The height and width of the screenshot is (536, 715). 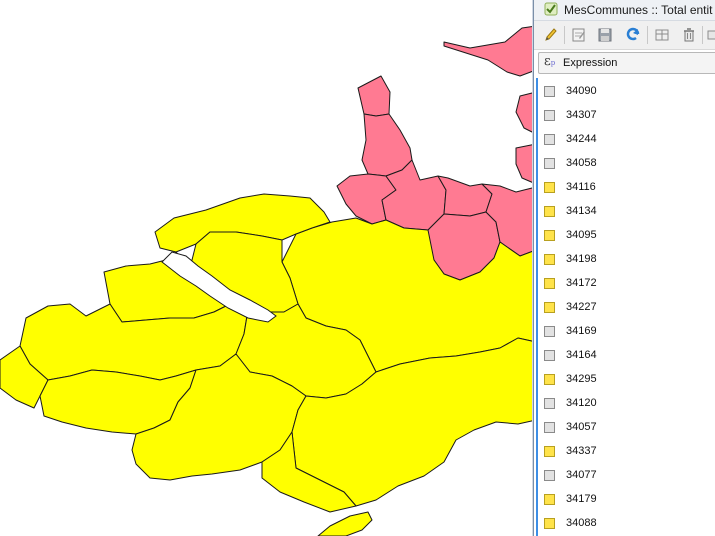 What do you see at coordinates (581, 331) in the screenshot?
I see `feature-id-label: 34169` at bounding box center [581, 331].